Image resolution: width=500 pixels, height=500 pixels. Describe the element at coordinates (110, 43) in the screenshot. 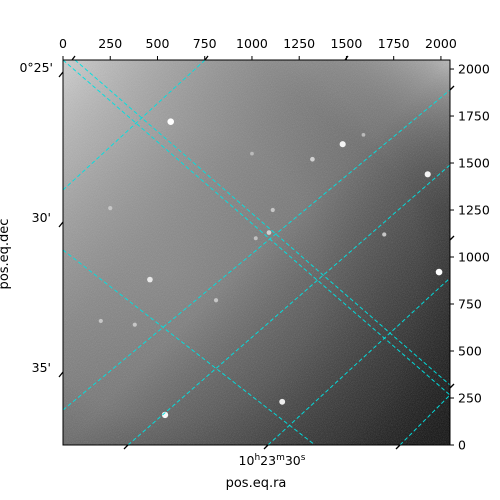

I see `top-tick-label: 250` at that location.